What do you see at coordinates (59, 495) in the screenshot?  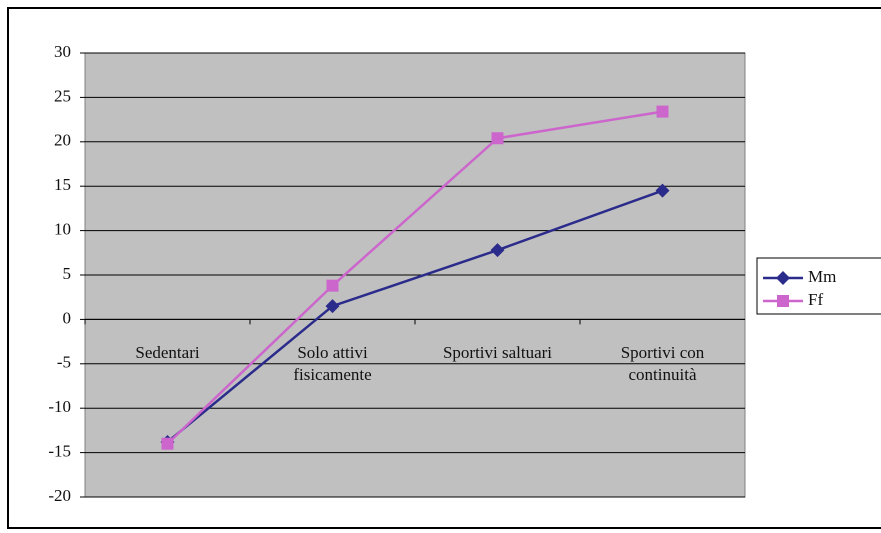 I see `y-tick-label: -20` at bounding box center [59, 495].